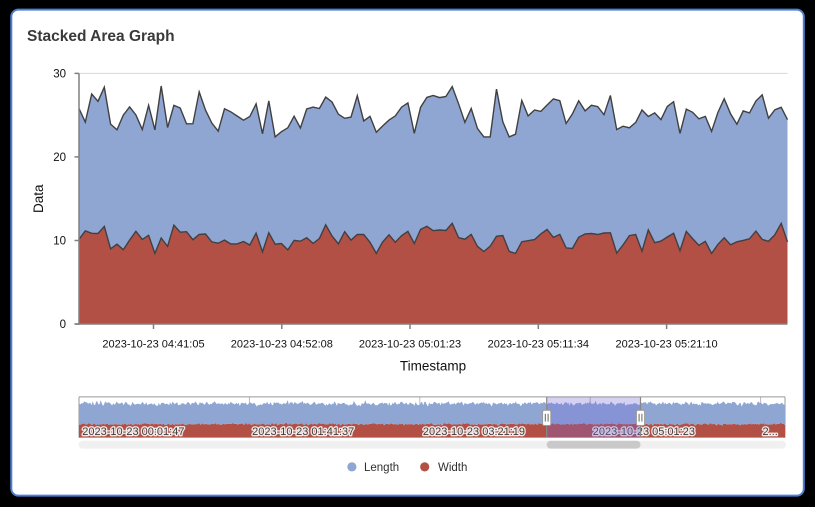  Describe the element at coordinates (133, 432) in the screenshot. I see `svg-text: 2023-10-23 00:01:47` at that location.